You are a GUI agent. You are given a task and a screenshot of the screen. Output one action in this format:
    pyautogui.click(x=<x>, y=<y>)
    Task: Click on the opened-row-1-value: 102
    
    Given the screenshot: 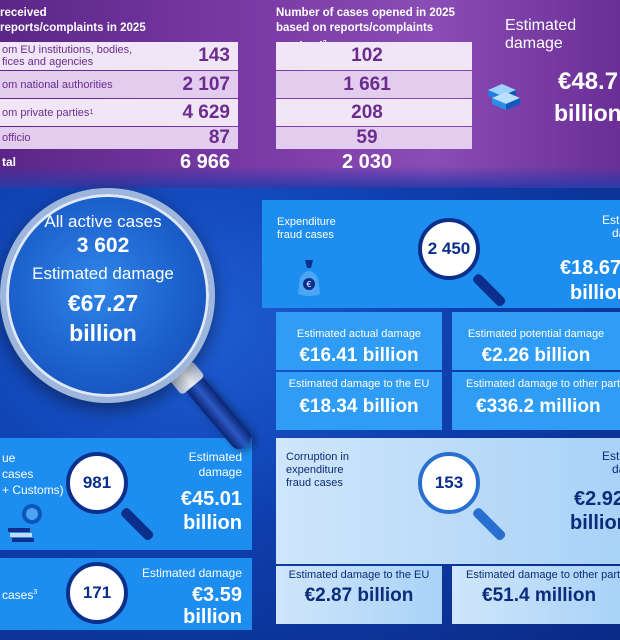 What is the action you would take?
    pyautogui.click(x=367, y=55)
    